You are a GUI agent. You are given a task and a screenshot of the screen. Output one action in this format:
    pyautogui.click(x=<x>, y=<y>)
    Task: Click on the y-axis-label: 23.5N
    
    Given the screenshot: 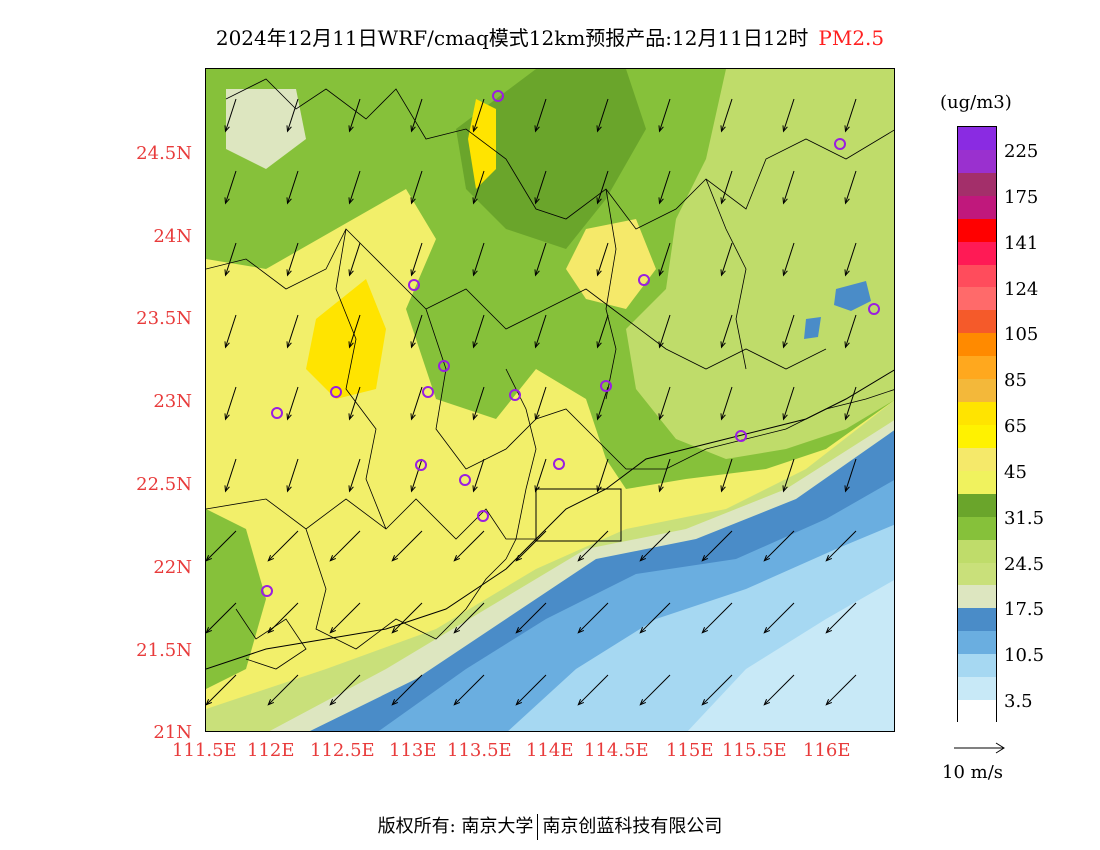 What is the action you would take?
    pyautogui.click(x=164, y=318)
    